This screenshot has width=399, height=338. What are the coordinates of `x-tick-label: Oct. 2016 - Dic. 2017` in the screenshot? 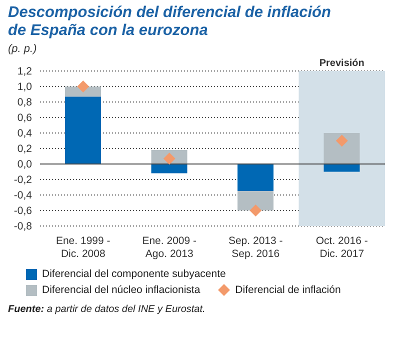 It's located at (341, 248).